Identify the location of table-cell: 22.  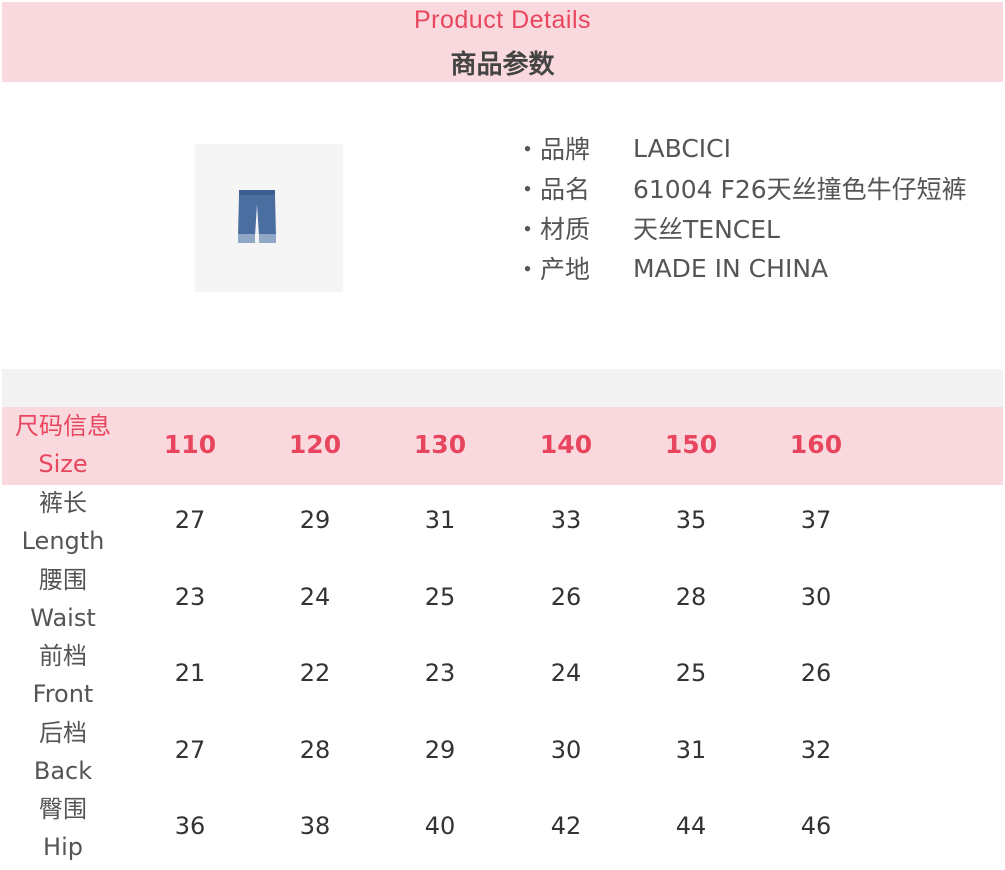
(315, 673).